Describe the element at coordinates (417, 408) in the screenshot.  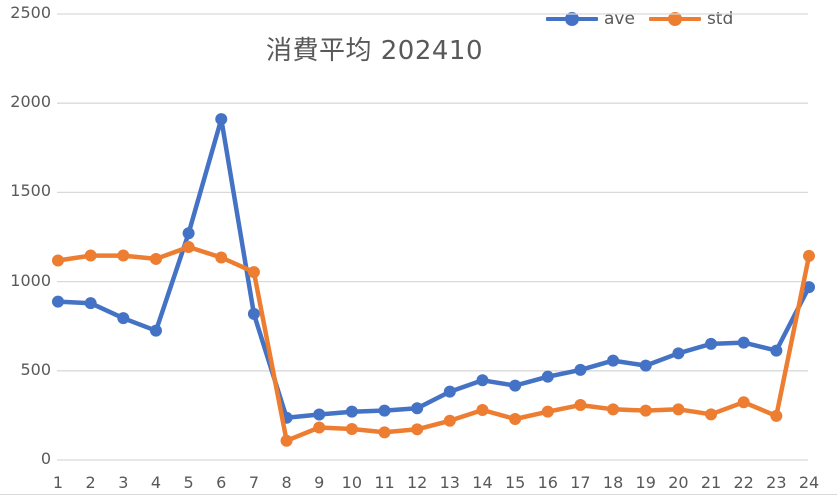
I see `data-point-marker: ave 12: 290` at that location.